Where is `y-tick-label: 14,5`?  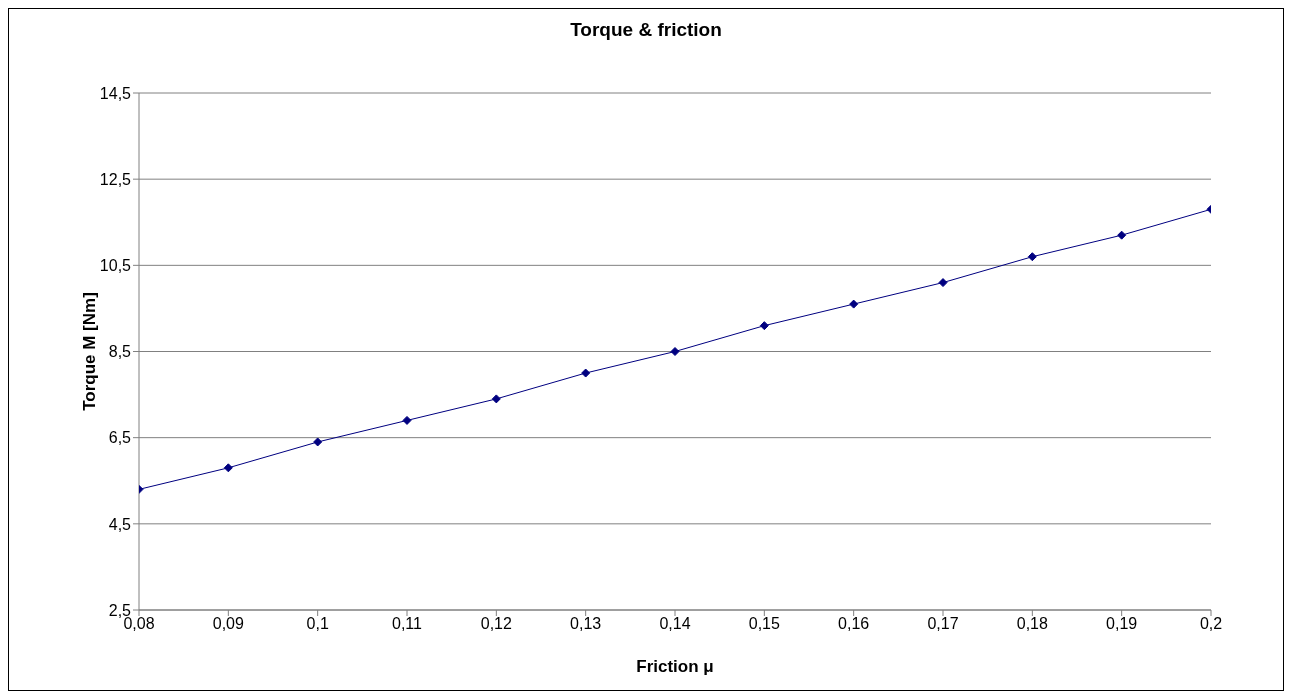 y-tick-label: 14,5 is located at coordinates (115, 93).